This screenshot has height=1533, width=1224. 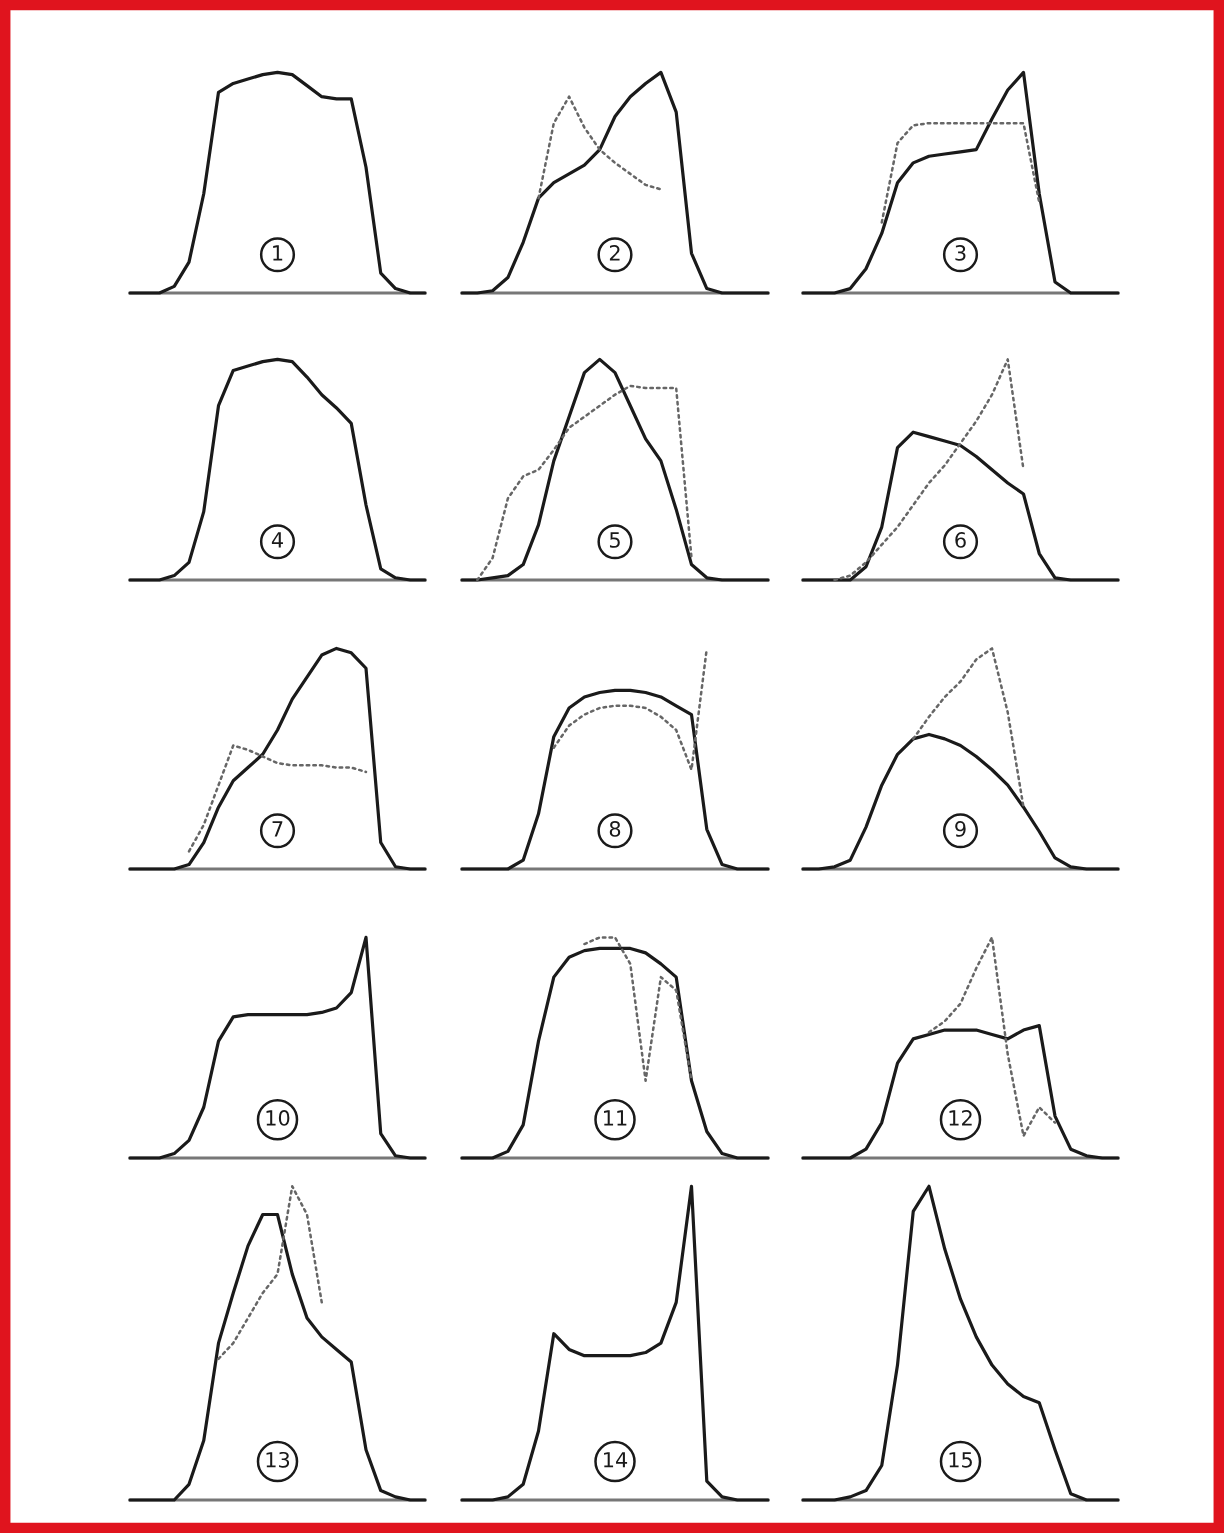 I want to click on text: 6, so click(x=960, y=540).